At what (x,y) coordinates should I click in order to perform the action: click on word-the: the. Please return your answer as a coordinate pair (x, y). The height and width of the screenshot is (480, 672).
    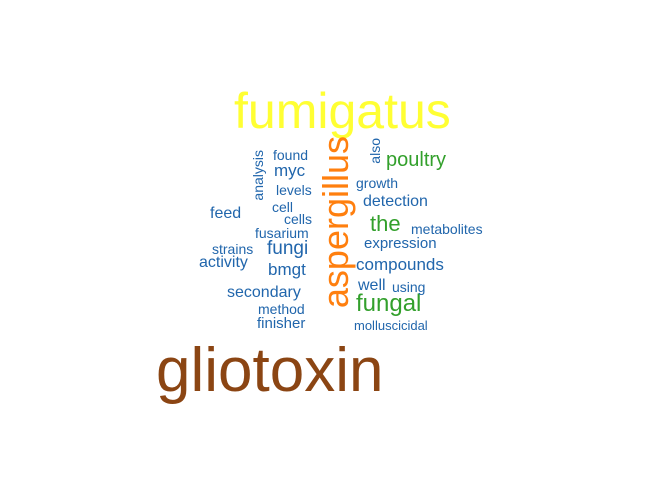
    Looking at the image, I should click on (385, 223).